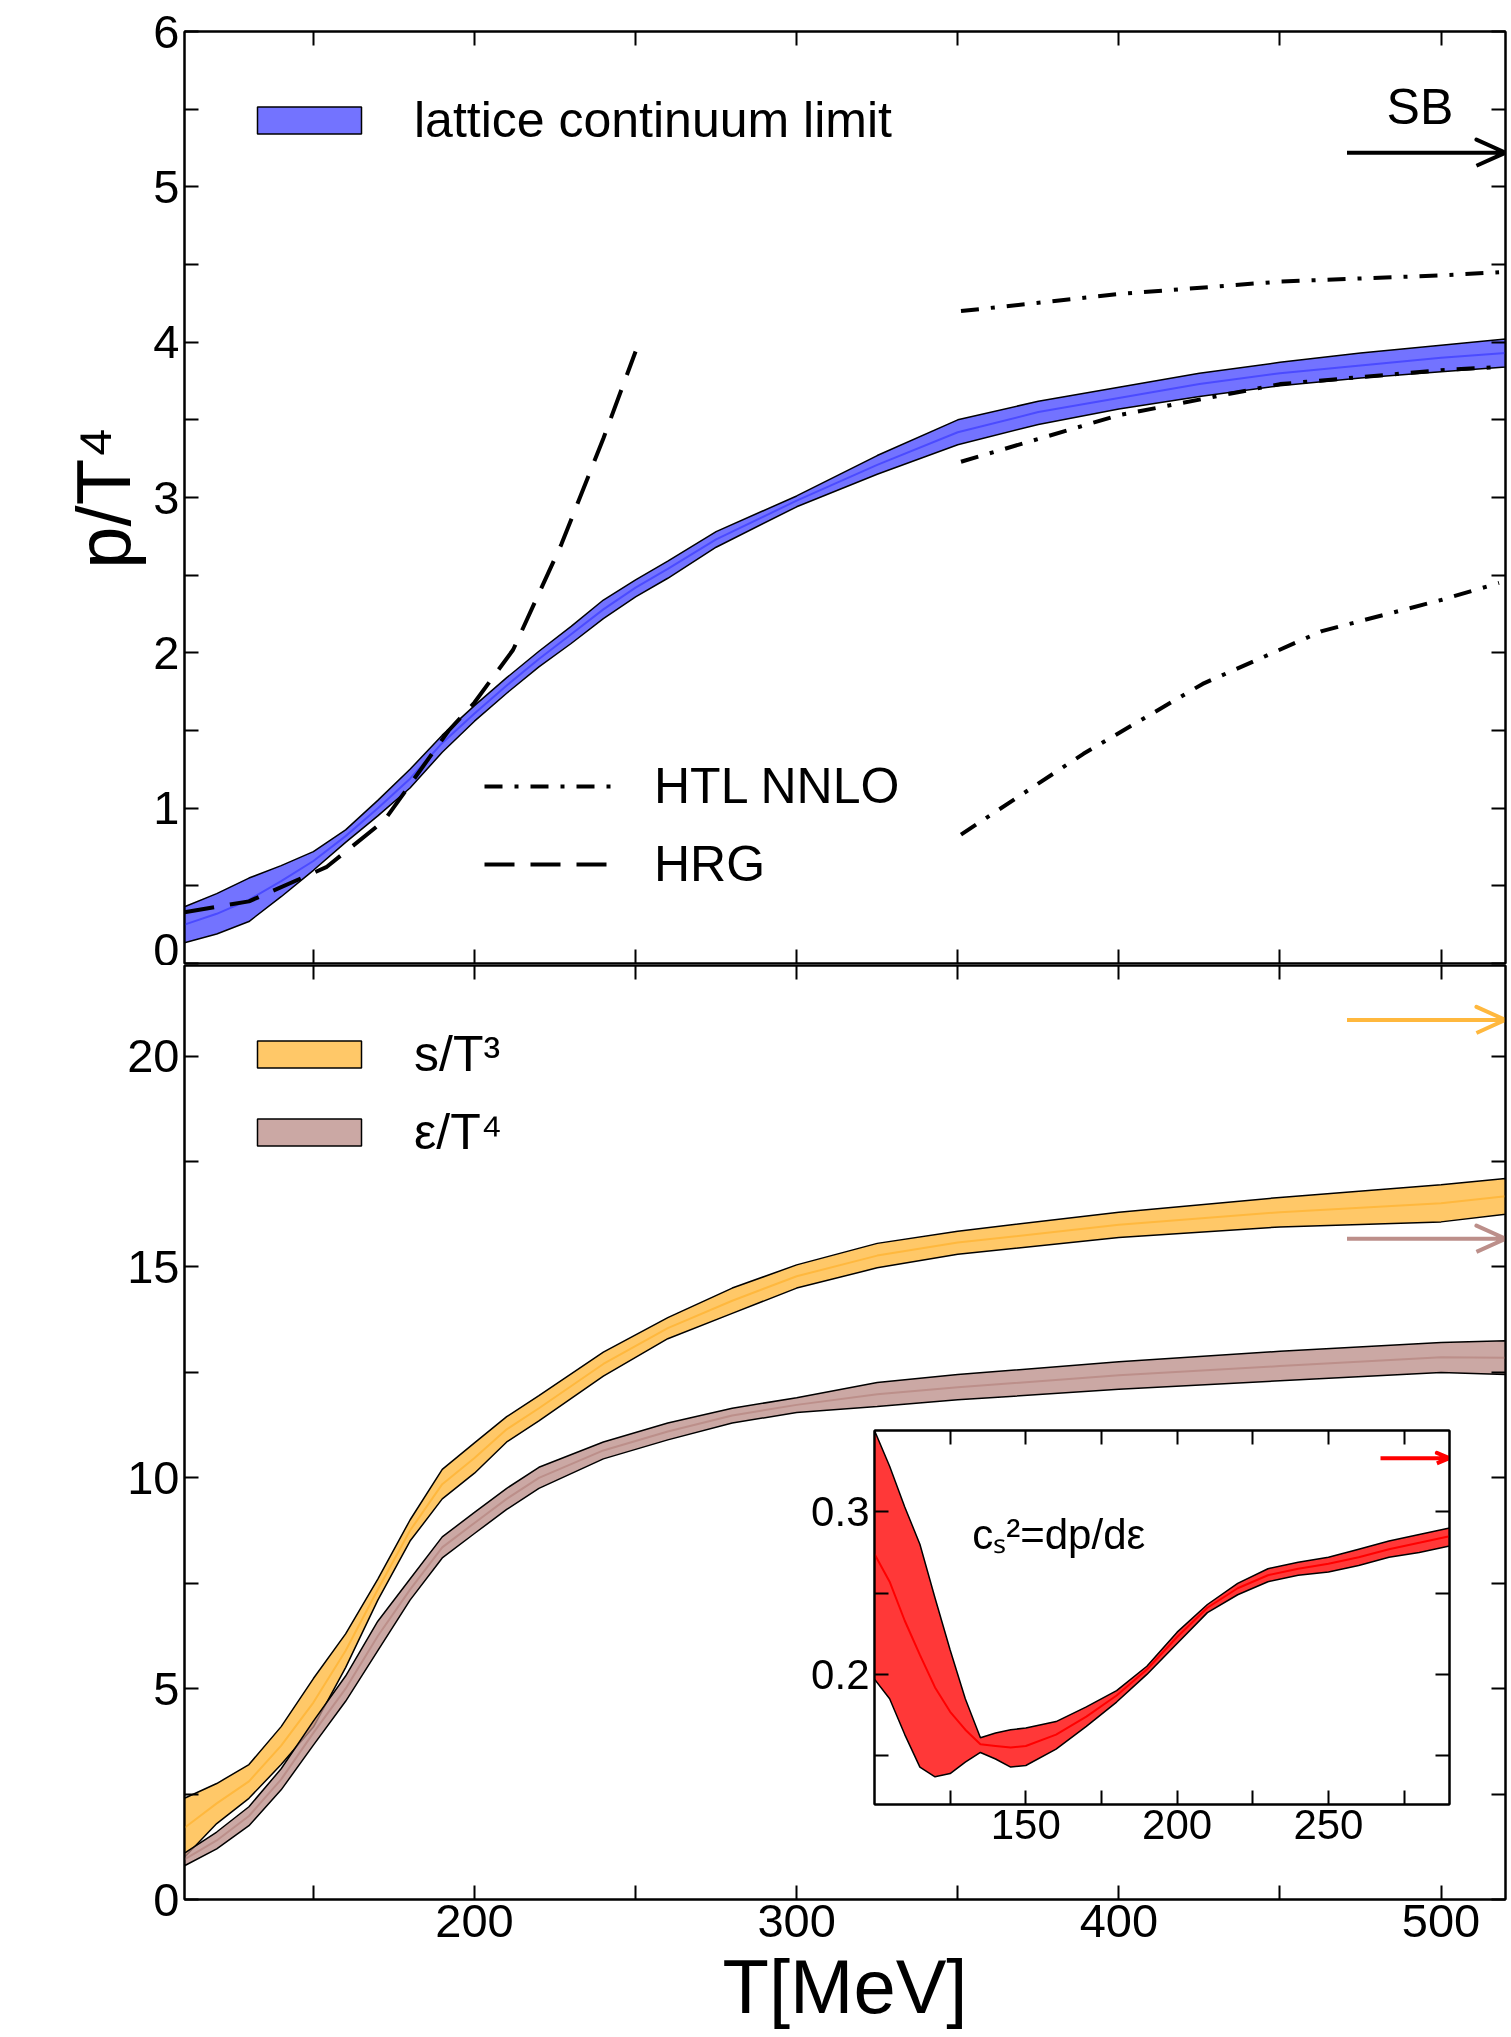  What do you see at coordinates (1059, 1534) in the screenshot?
I see `series-label: cₛ²=dp/dε` at bounding box center [1059, 1534].